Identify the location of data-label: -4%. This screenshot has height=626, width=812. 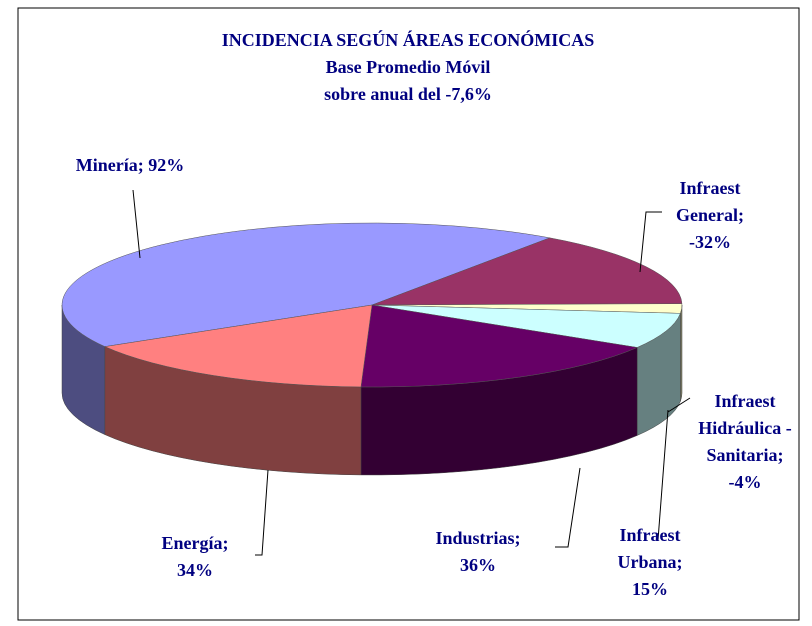
(745, 482).